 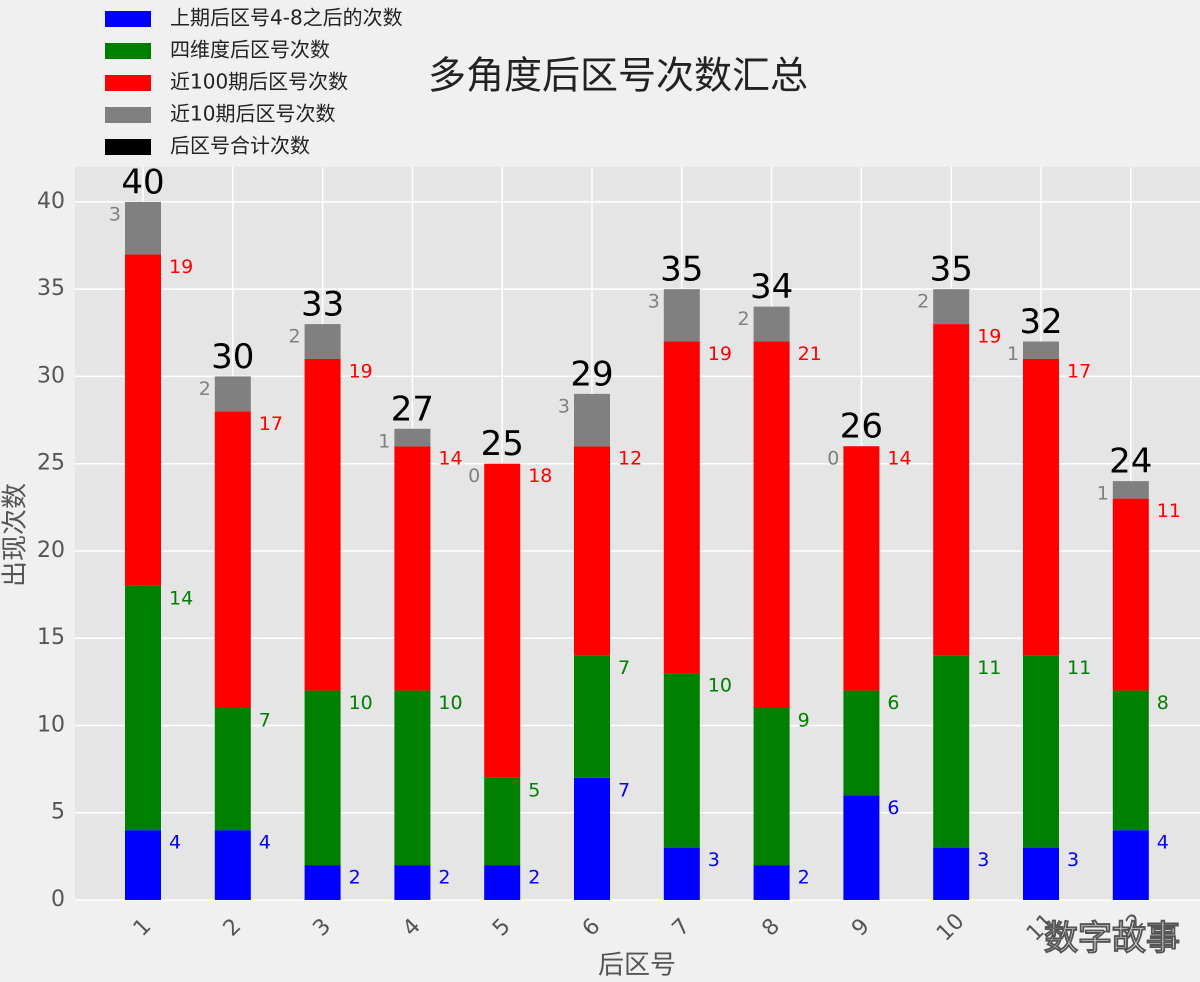 I want to click on value-label: 9, so click(x=804, y=721).